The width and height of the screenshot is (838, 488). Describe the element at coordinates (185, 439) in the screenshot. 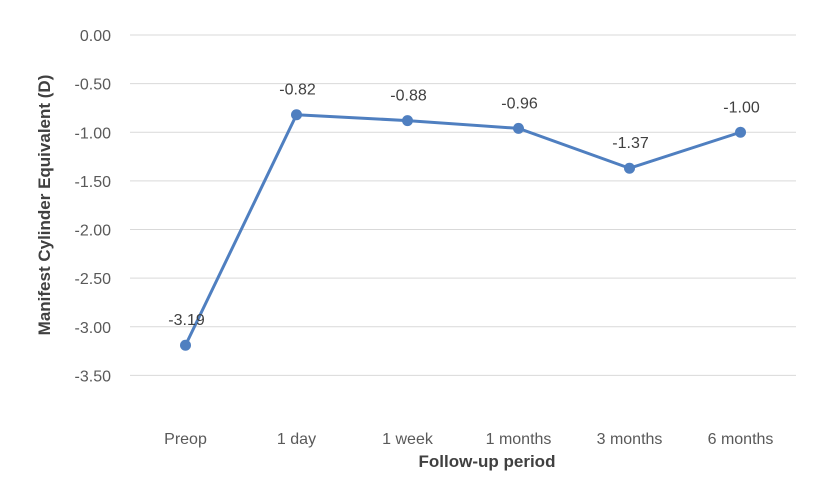

I see `x-tick-label: Preop` at that location.